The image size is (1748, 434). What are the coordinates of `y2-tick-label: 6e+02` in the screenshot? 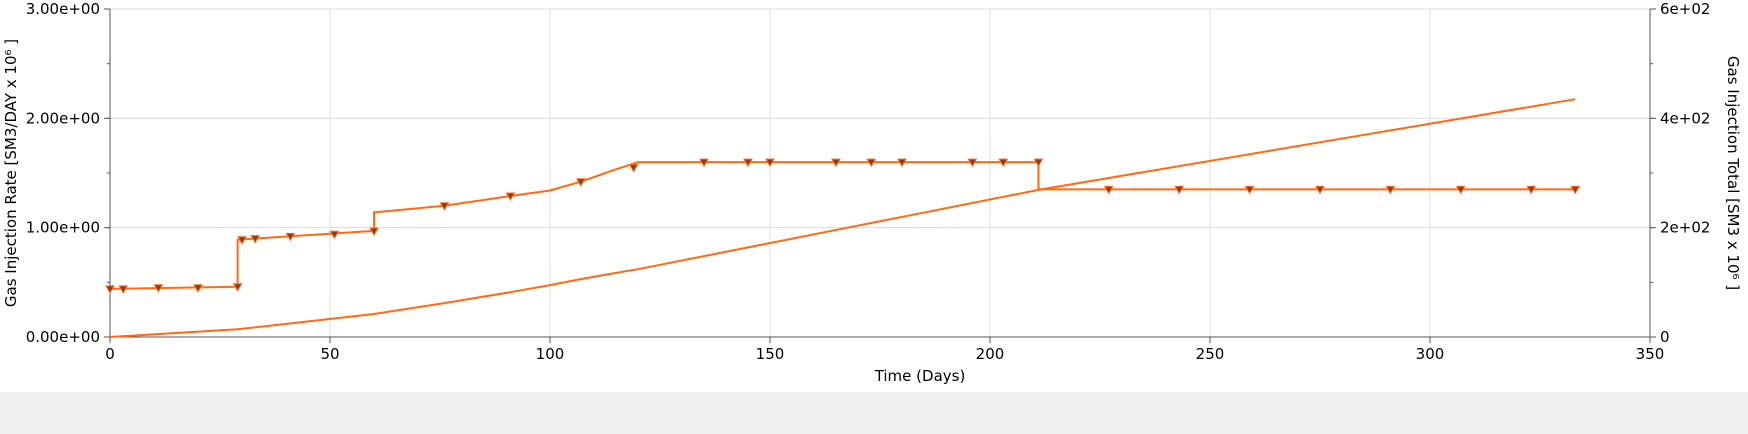 It's located at (1685, 9).